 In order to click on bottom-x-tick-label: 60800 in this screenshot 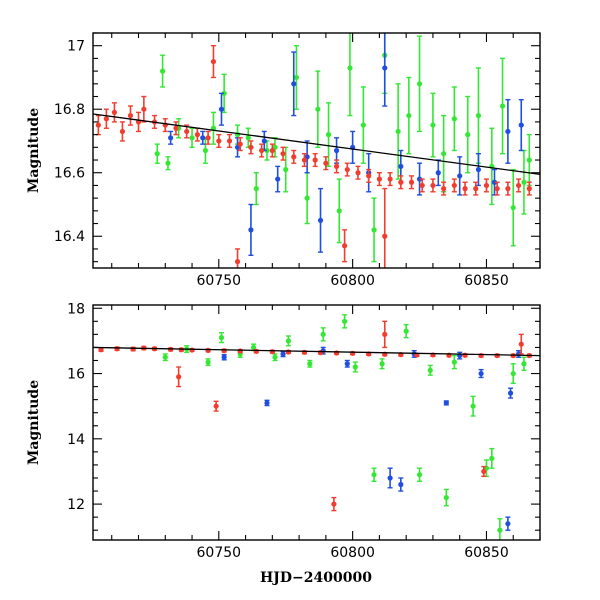, I will do `click(352, 553)`.